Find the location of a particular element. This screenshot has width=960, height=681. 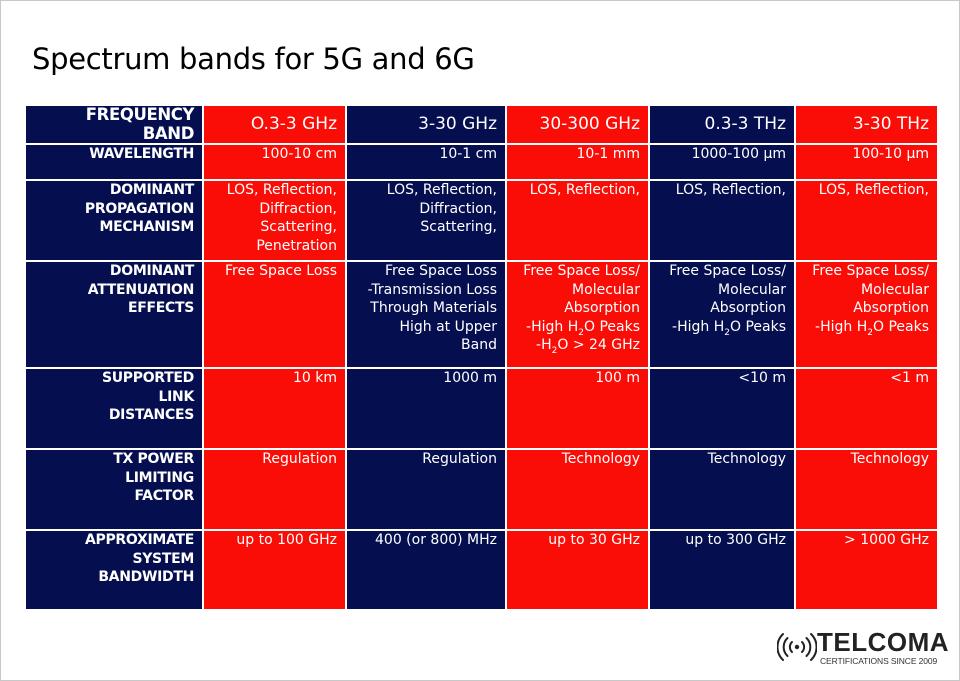

cell-line: Through Materials is located at coordinates (433, 308).